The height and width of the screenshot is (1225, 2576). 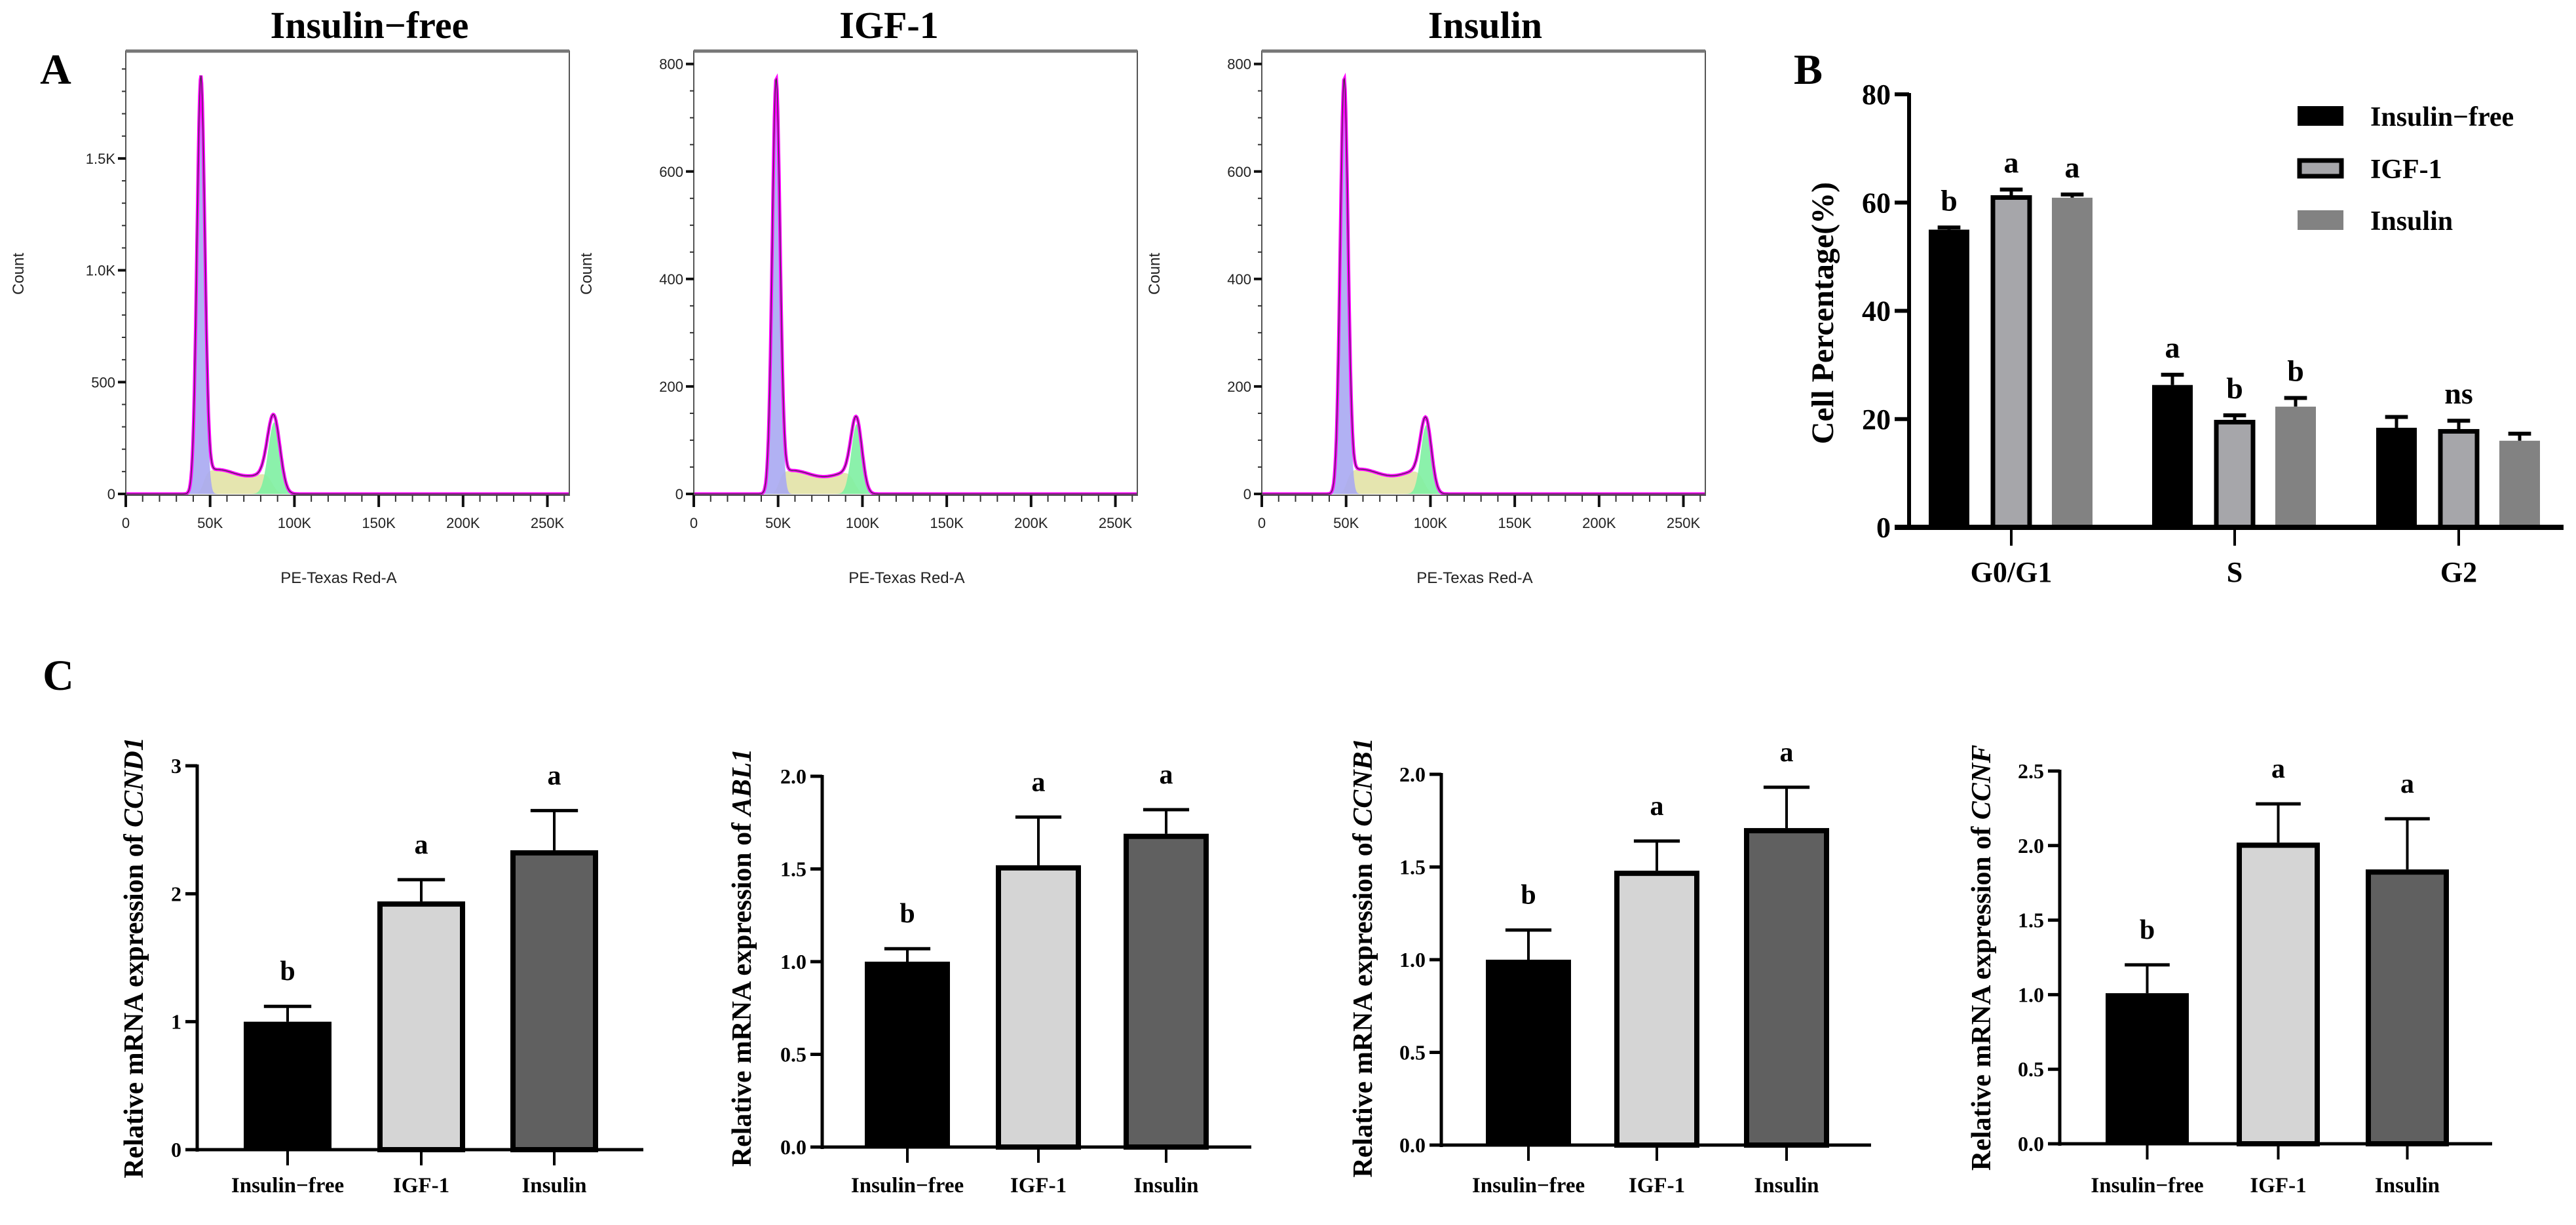 I want to click on y-tick-label: 500, so click(x=103, y=382).